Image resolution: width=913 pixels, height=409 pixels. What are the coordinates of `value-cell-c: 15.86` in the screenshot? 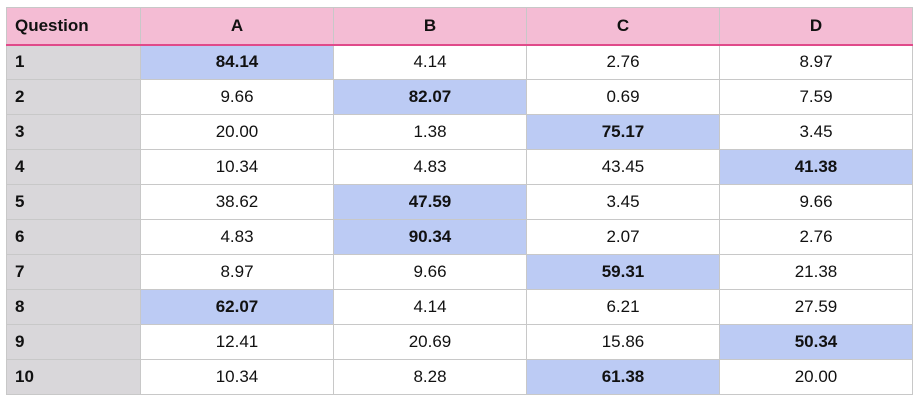 It's located at (623, 342).